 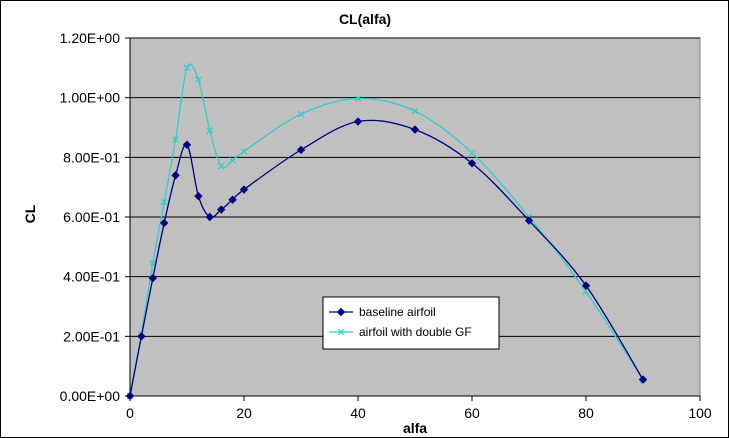 I want to click on y-tick-label: 2.00E-01, so click(x=91, y=336).